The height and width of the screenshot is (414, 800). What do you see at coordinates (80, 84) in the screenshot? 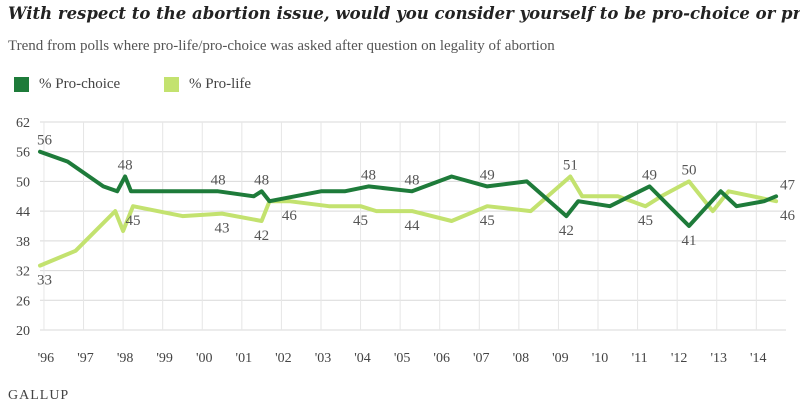
I see `legend-label-pro-choice: % Pro-choice` at bounding box center [80, 84].